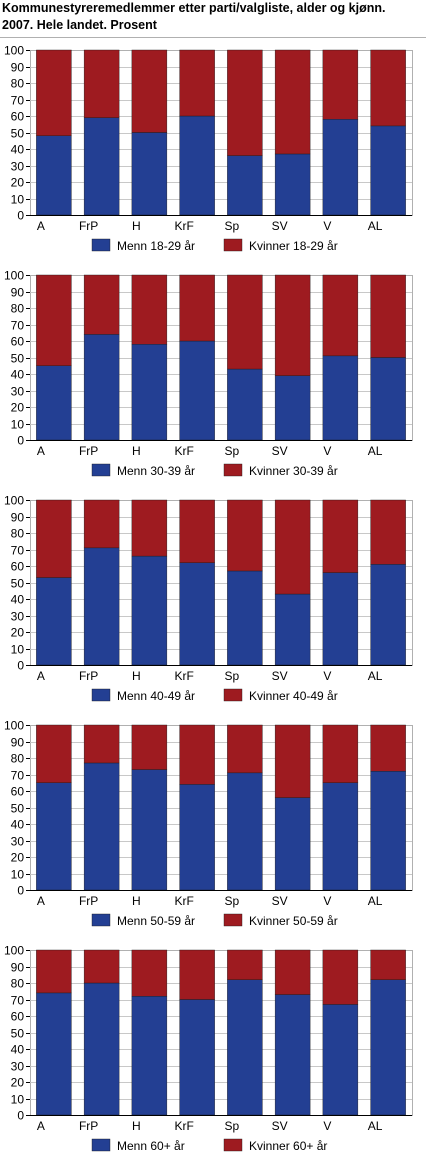 This screenshot has height=1164, width=426. I want to click on chart-5-bar-frp-women, so click(101, 966).